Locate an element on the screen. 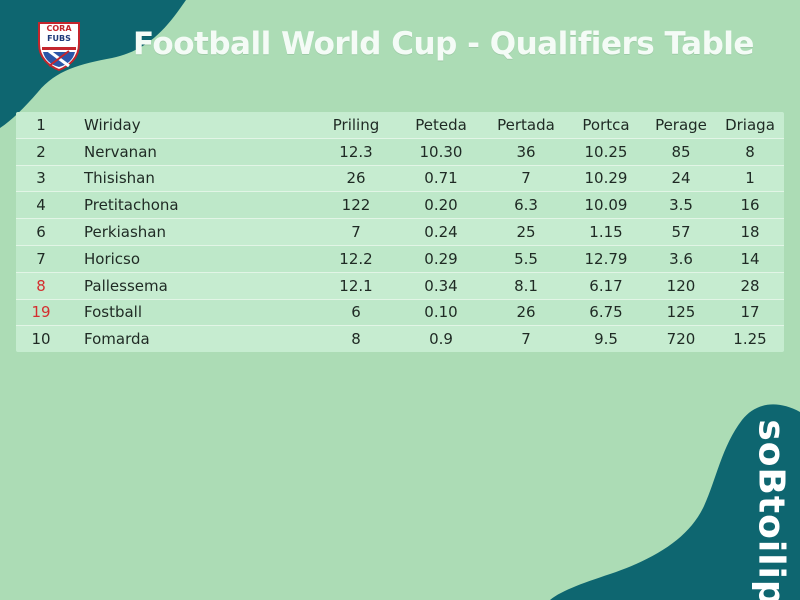  table-row: 19 Fostball 6 0.10 26 6.75 125 17 is located at coordinates (400, 313).